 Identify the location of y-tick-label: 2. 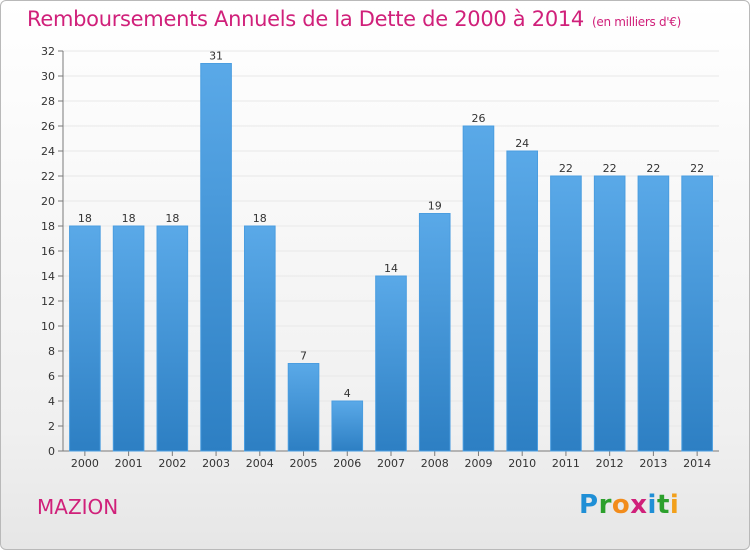
(51, 426).